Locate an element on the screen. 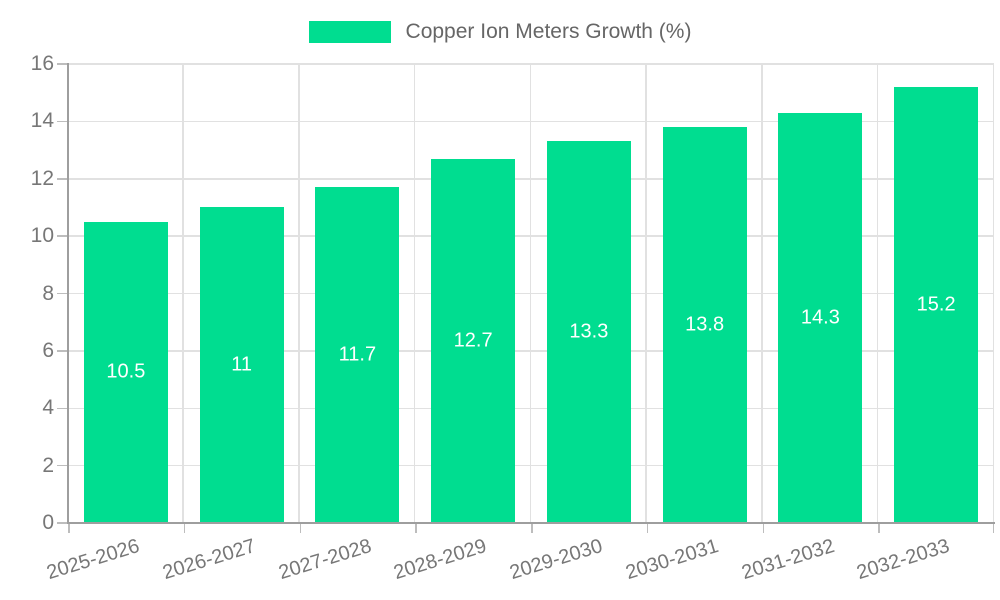 This screenshot has width=1000, height=600. y-axis-label: 4 is located at coordinates (48, 408).